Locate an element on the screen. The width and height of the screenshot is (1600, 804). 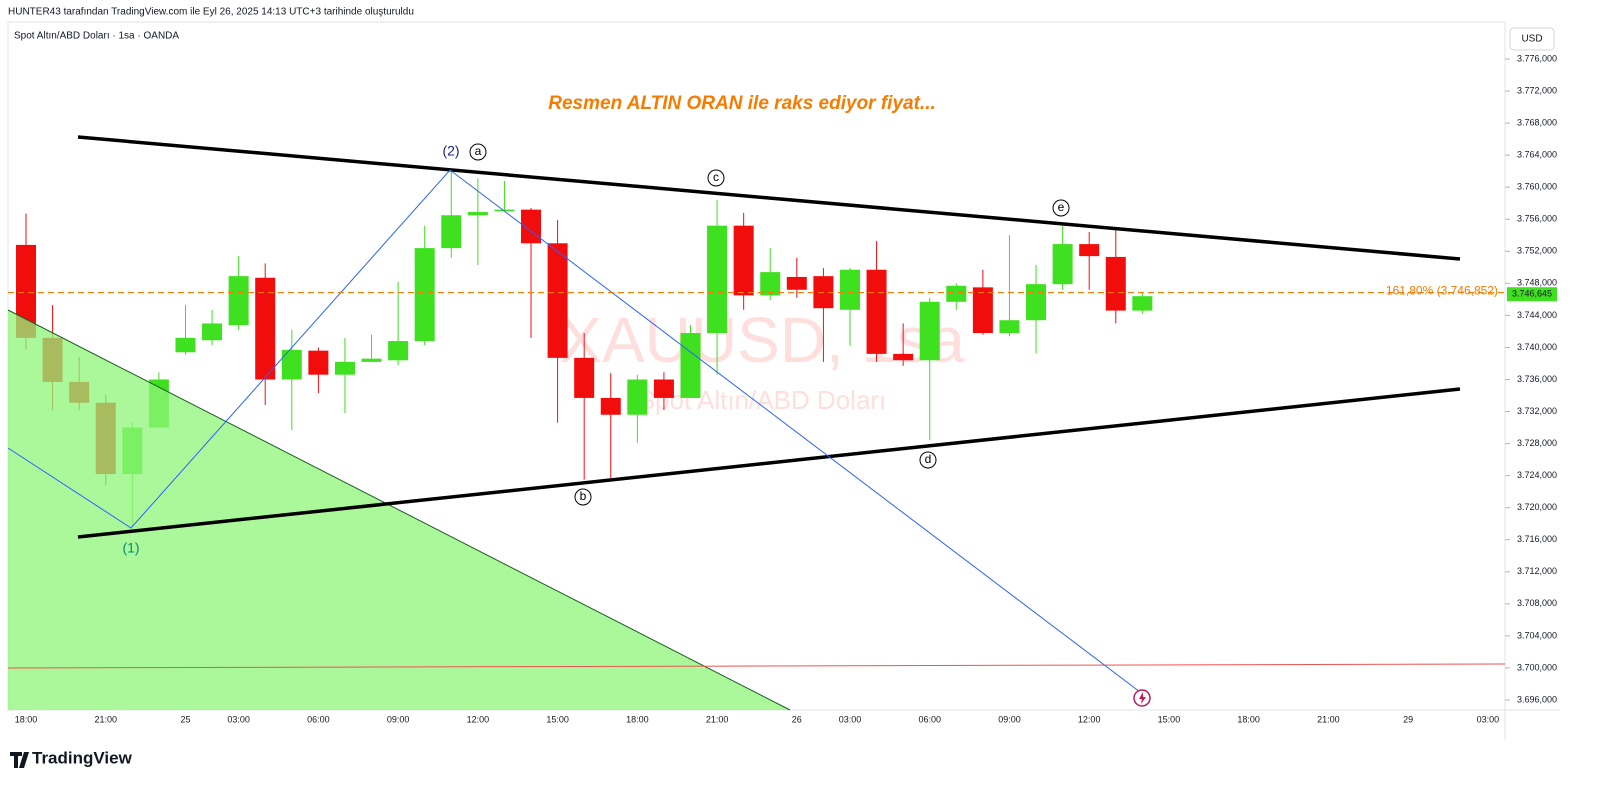
wave-label: (2) is located at coordinates (450, 151).